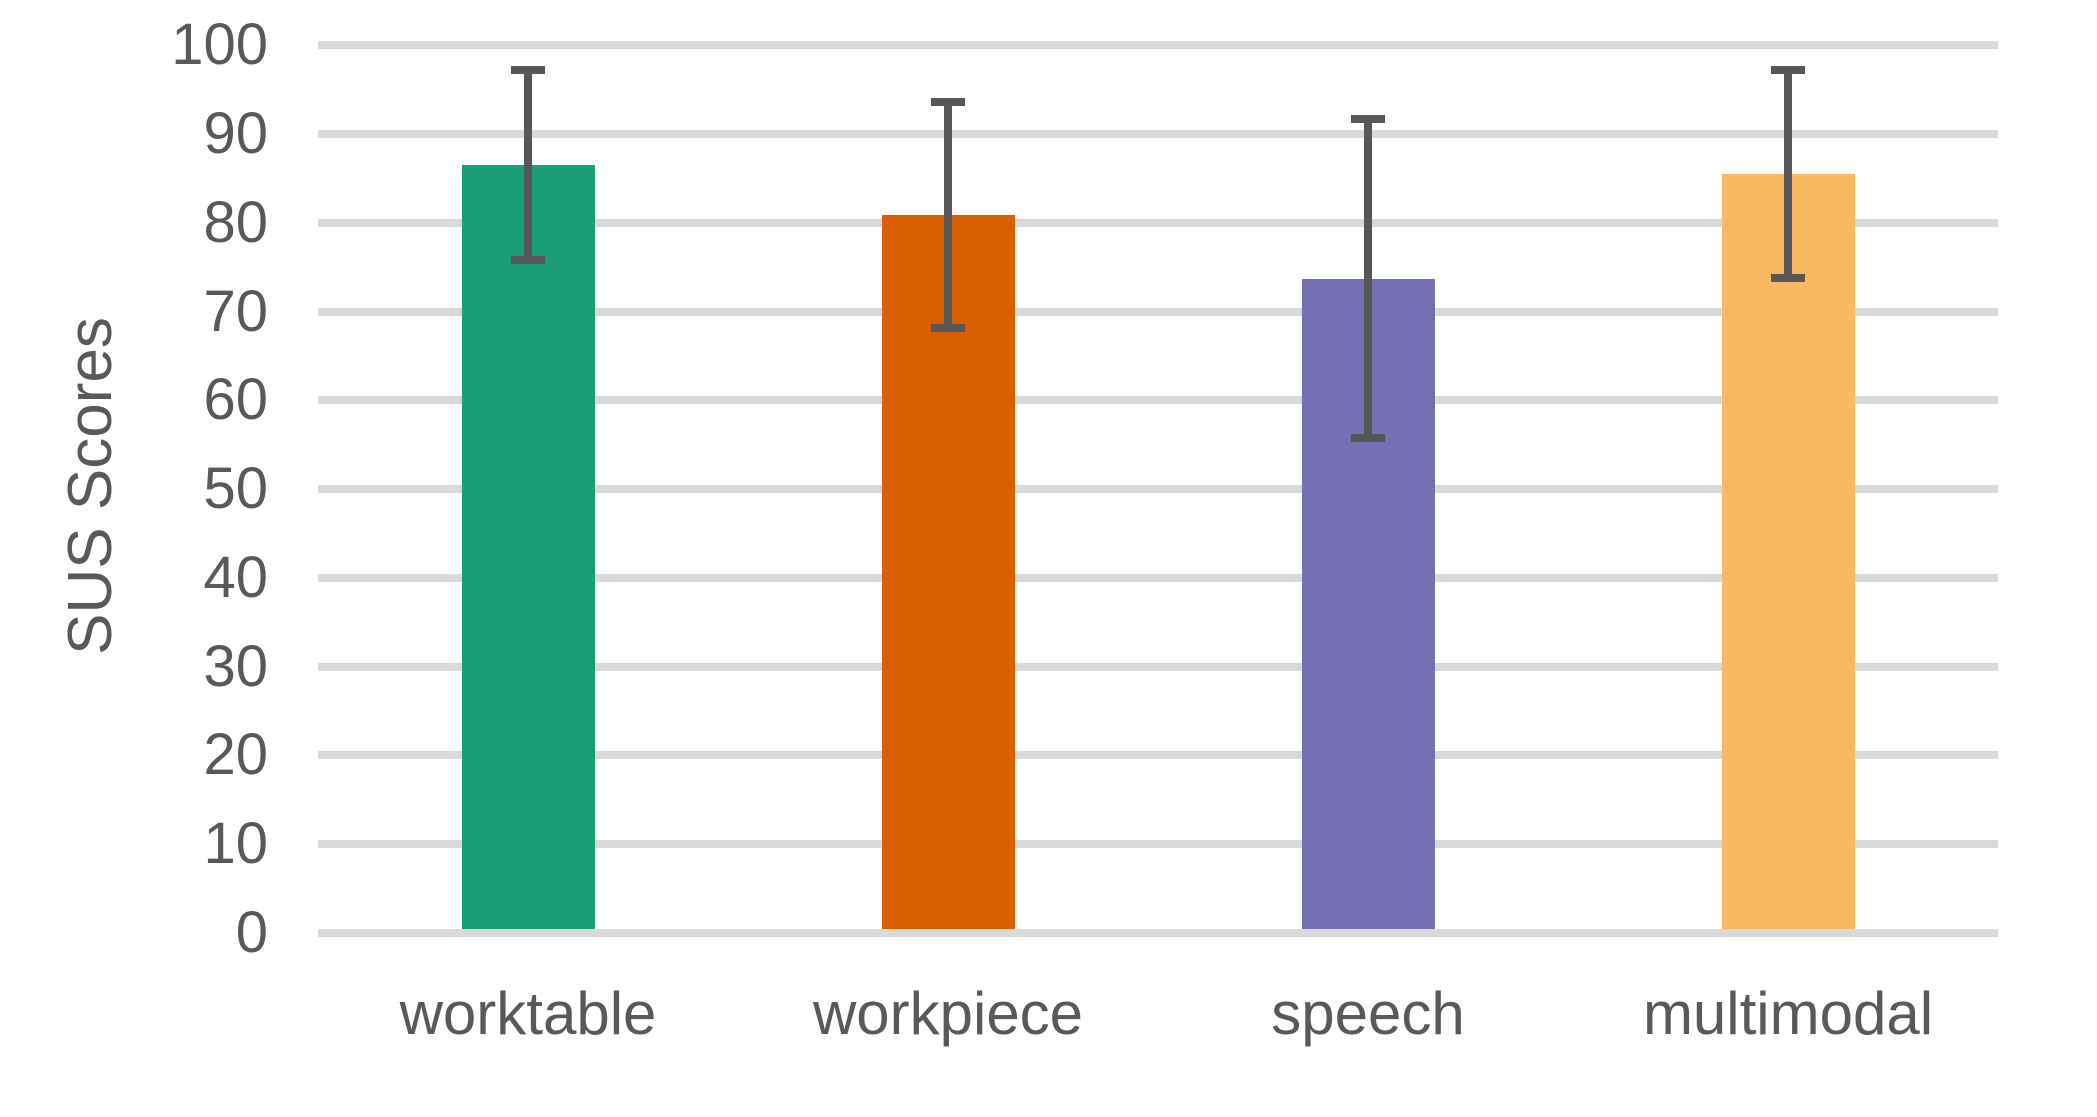 This screenshot has width=2097, height=1117. I want to click on y-tick-label-10: 10, so click(235, 844).